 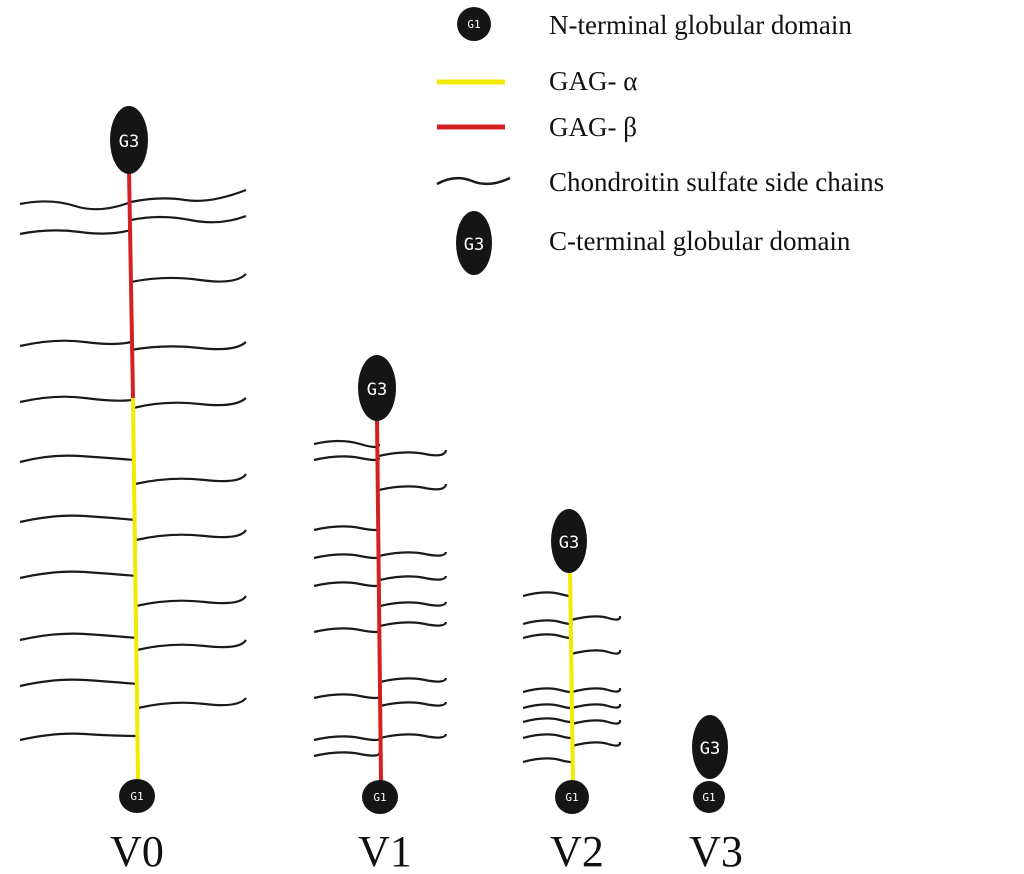 I want to click on g1-legend-icon-label: G1, so click(x=473, y=24).